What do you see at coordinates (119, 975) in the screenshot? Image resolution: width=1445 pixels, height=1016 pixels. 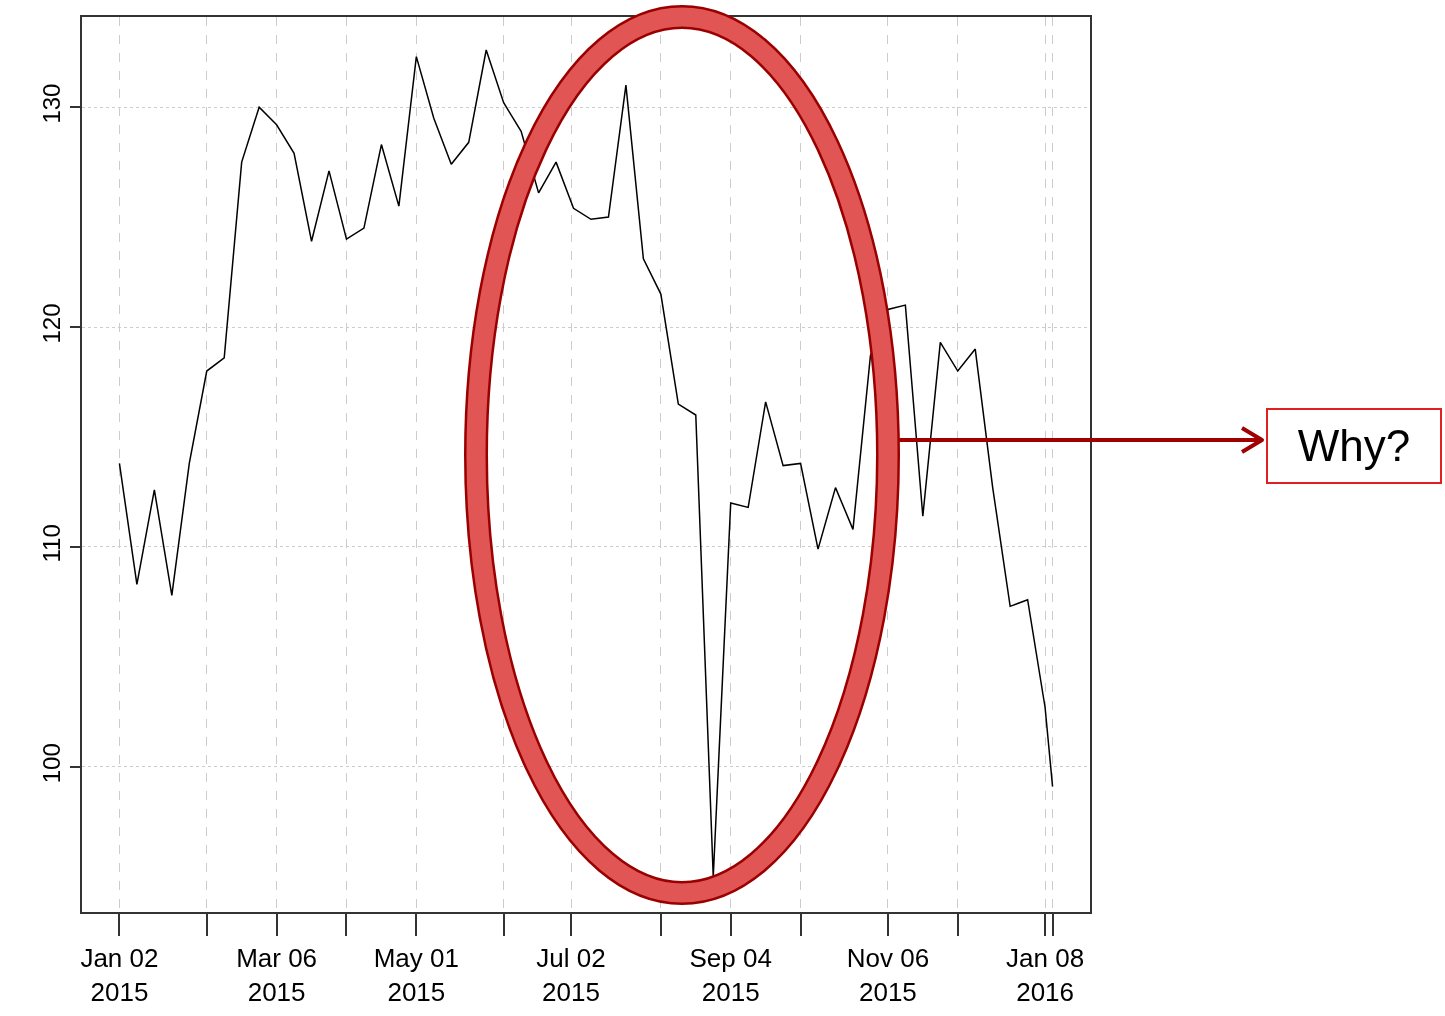 I see `x-tick-label: Jan 02 2015` at bounding box center [119, 975].